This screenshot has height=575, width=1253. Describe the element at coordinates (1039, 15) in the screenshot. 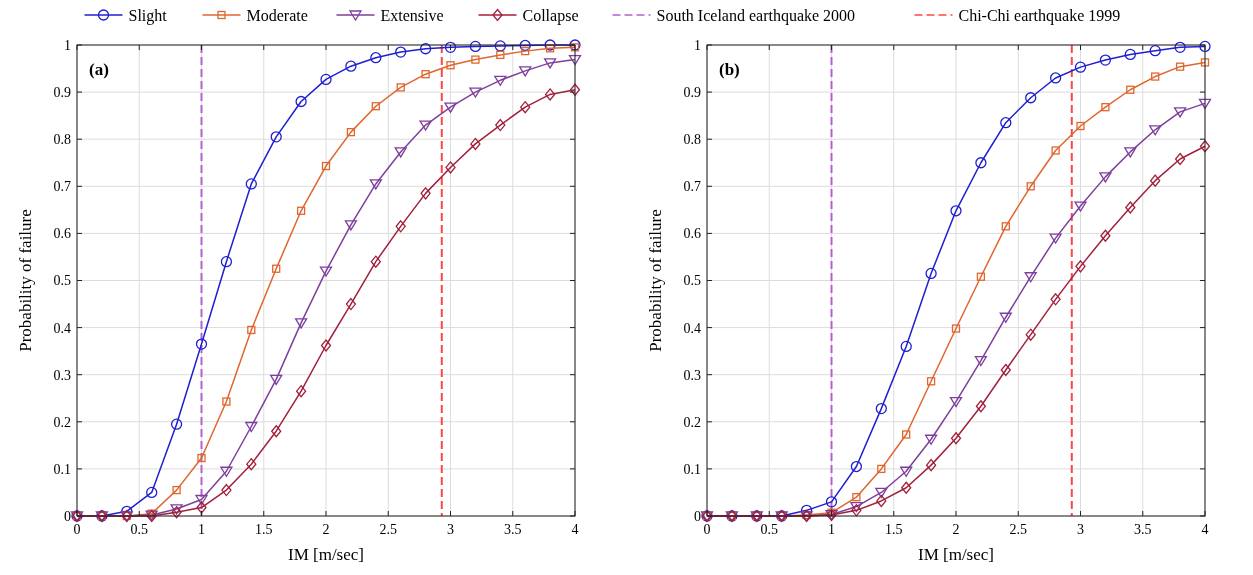

I see `legend-label: Chi-Chi earthquake 1999` at that location.